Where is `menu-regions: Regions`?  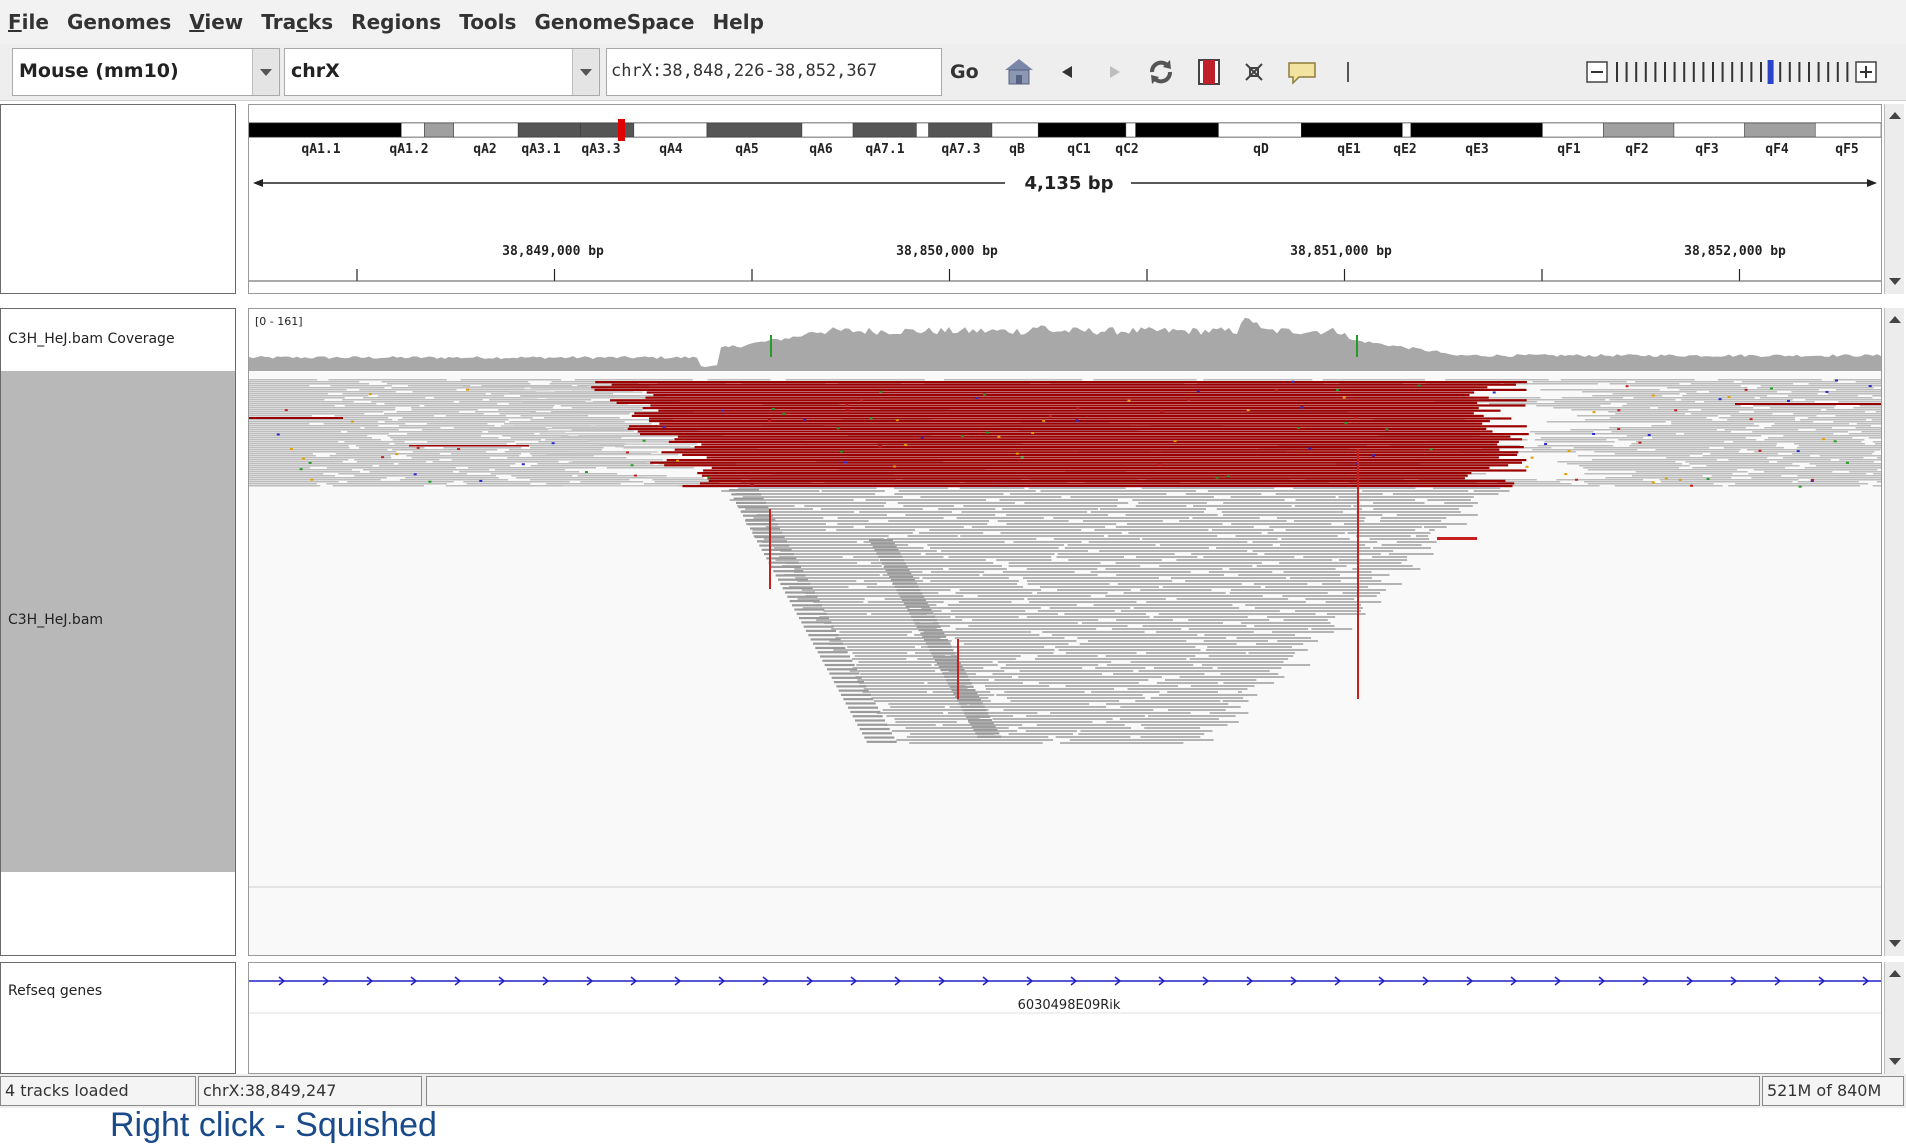 menu-regions: Regions is located at coordinates (396, 22).